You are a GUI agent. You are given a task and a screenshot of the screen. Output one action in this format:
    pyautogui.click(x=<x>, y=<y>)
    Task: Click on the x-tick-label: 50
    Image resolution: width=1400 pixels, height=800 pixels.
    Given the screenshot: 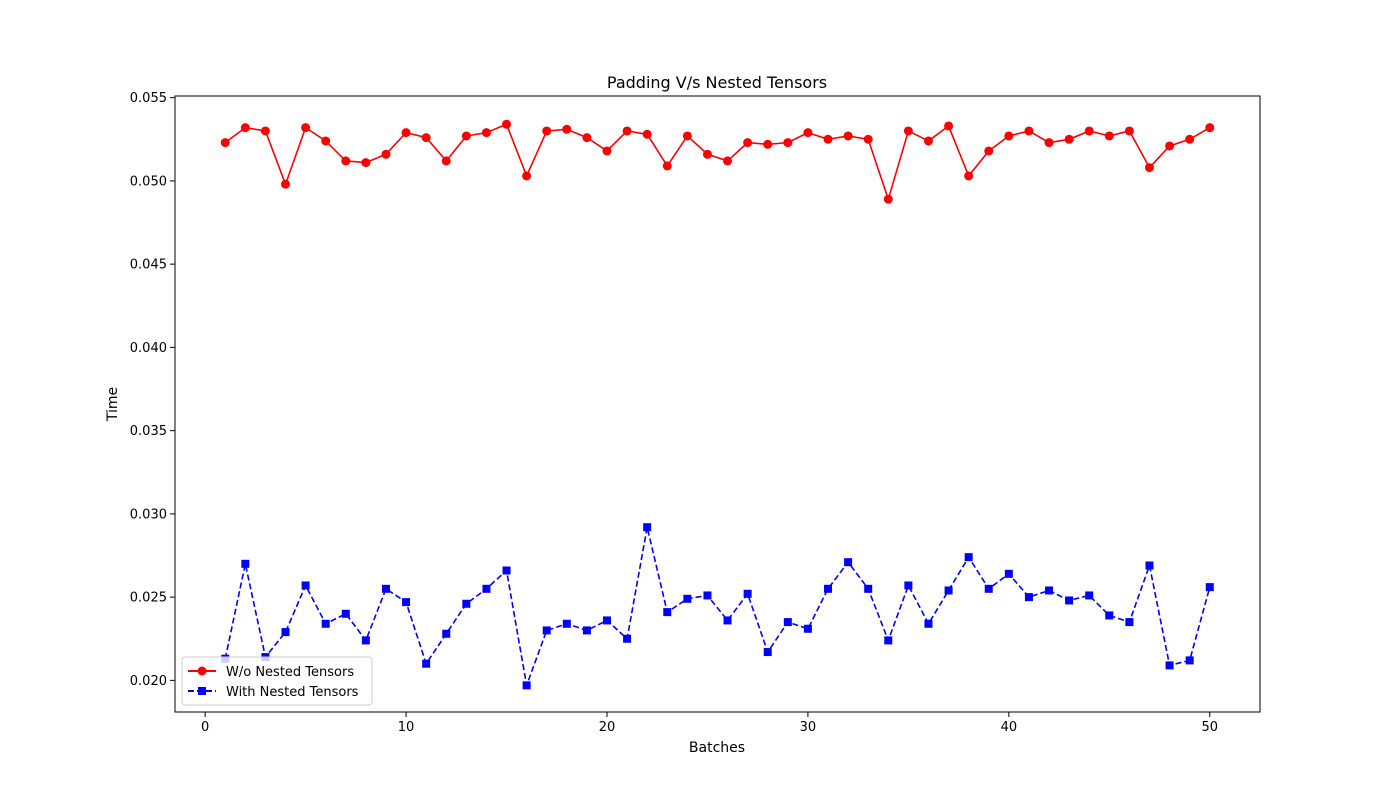 What is the action you would take?
    pyautogui.click(x=1209, y=727)
    